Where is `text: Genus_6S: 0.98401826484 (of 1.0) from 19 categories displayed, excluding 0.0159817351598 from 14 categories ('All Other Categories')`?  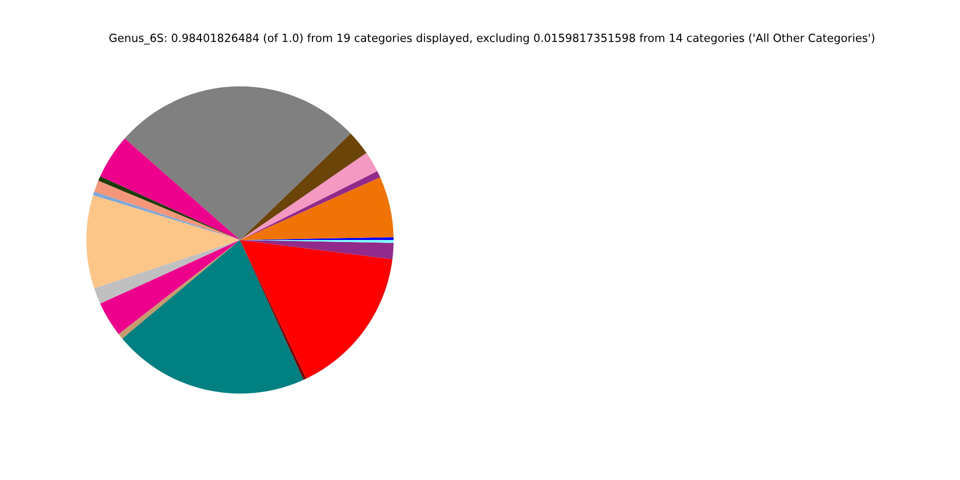
text: Genus_6S: 0.98401826484 (of 1.0) from 19 categories displayed, excluding 0.0159817351598 from 14 categories ('All Other Categories') is located at coordinates (491, 39).